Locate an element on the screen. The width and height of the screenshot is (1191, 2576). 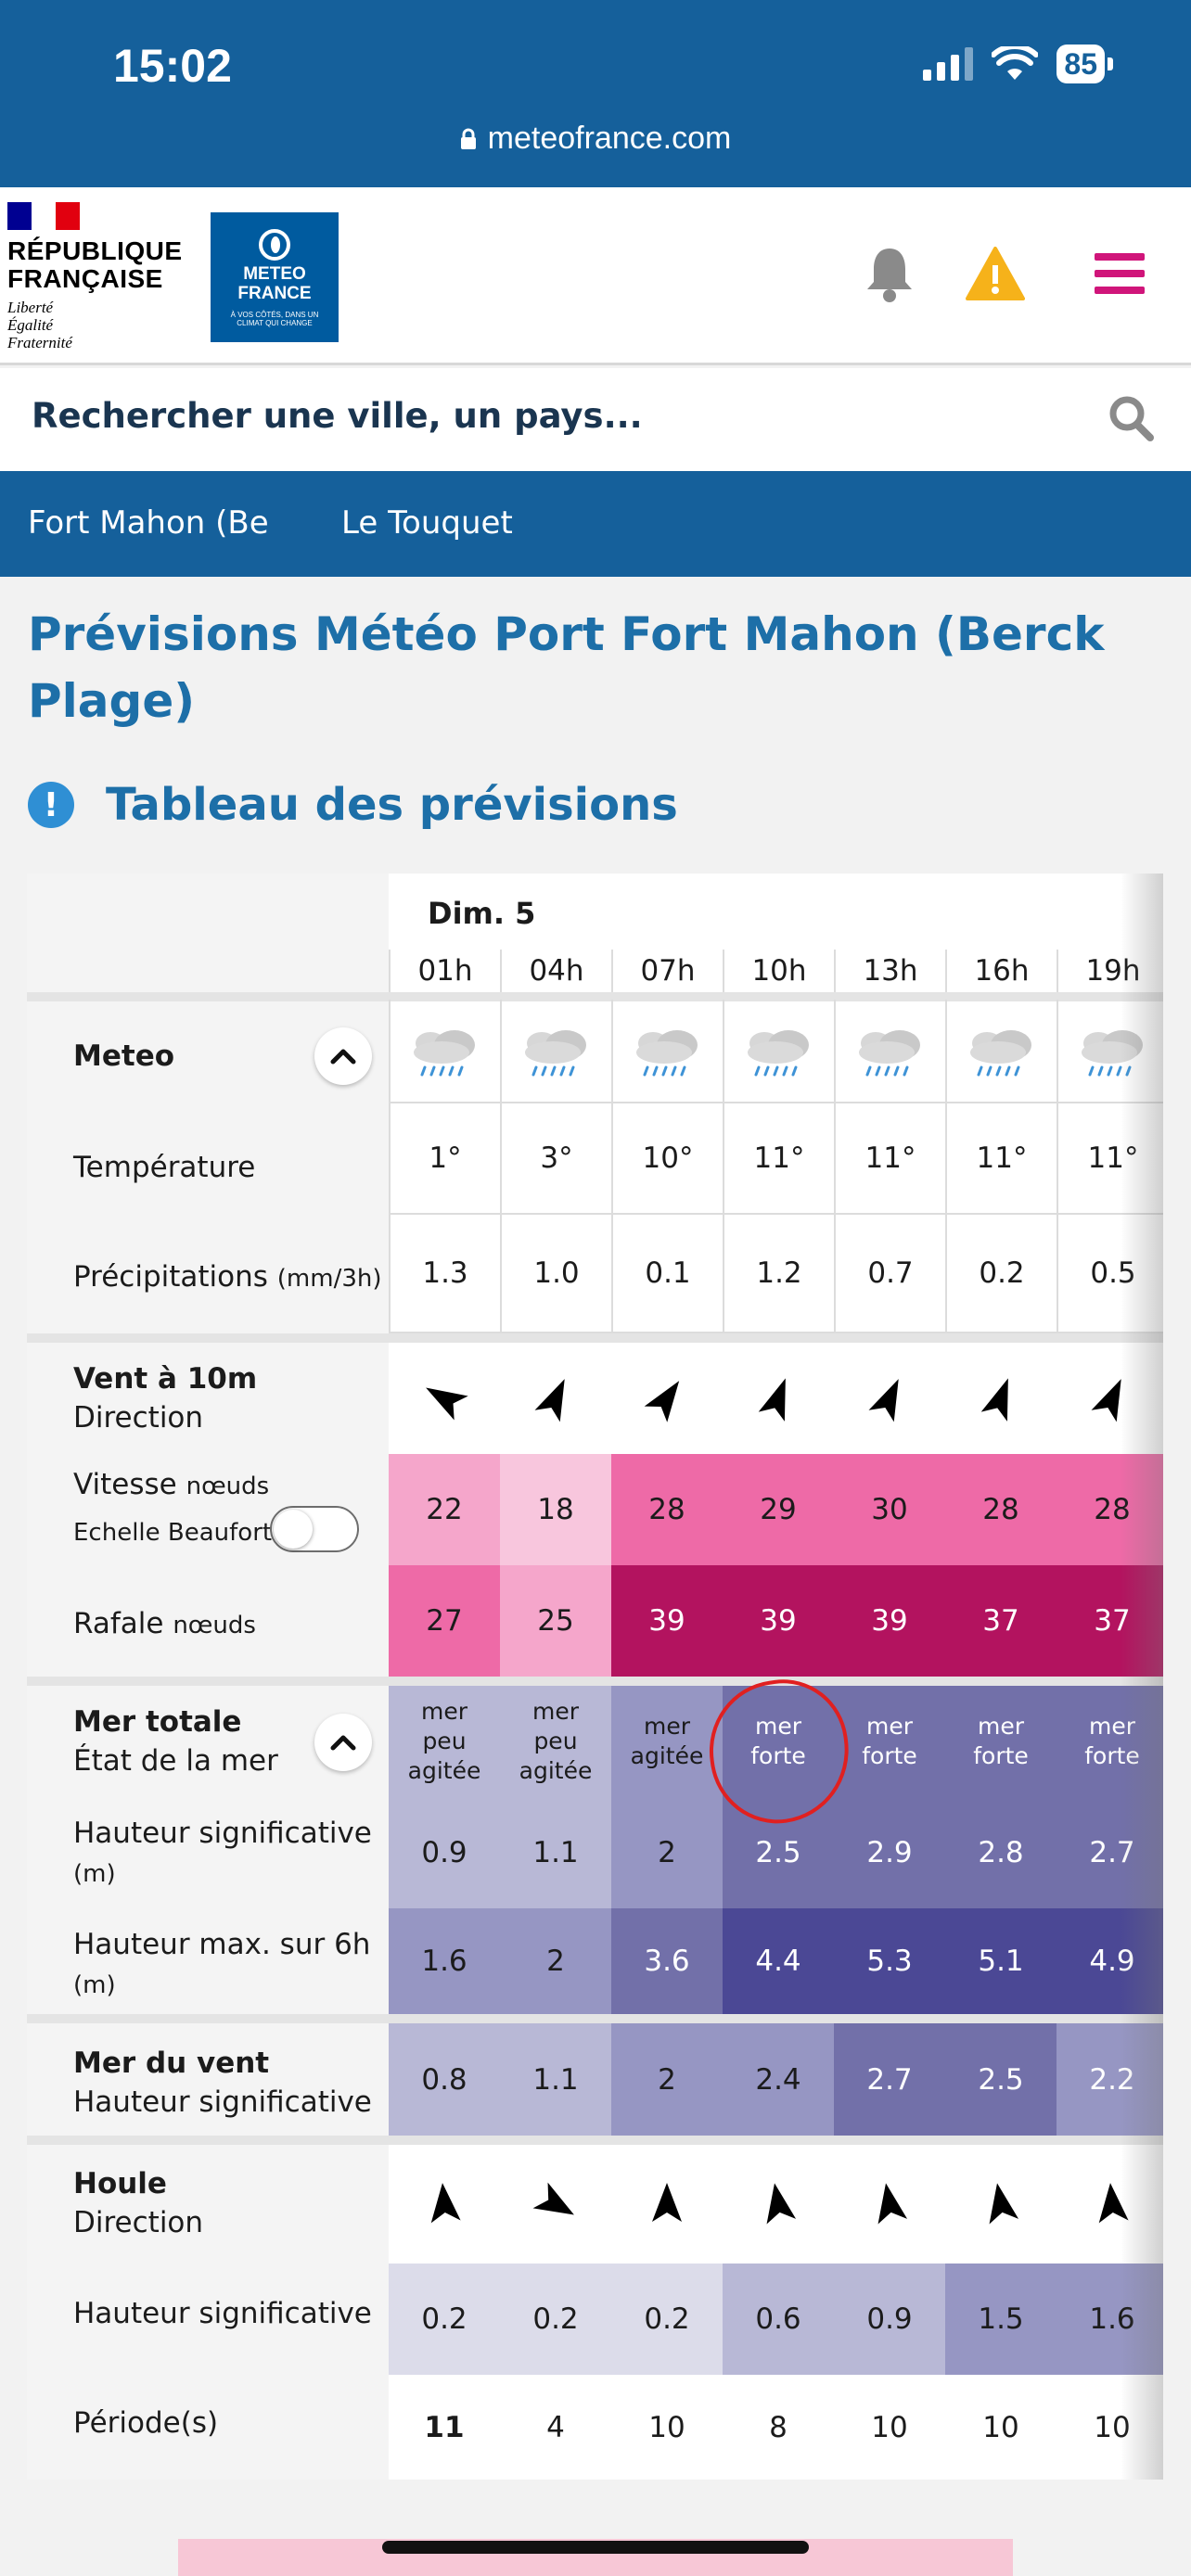
logo-name: METEO FRANCE is located at coordinates (274, 283).